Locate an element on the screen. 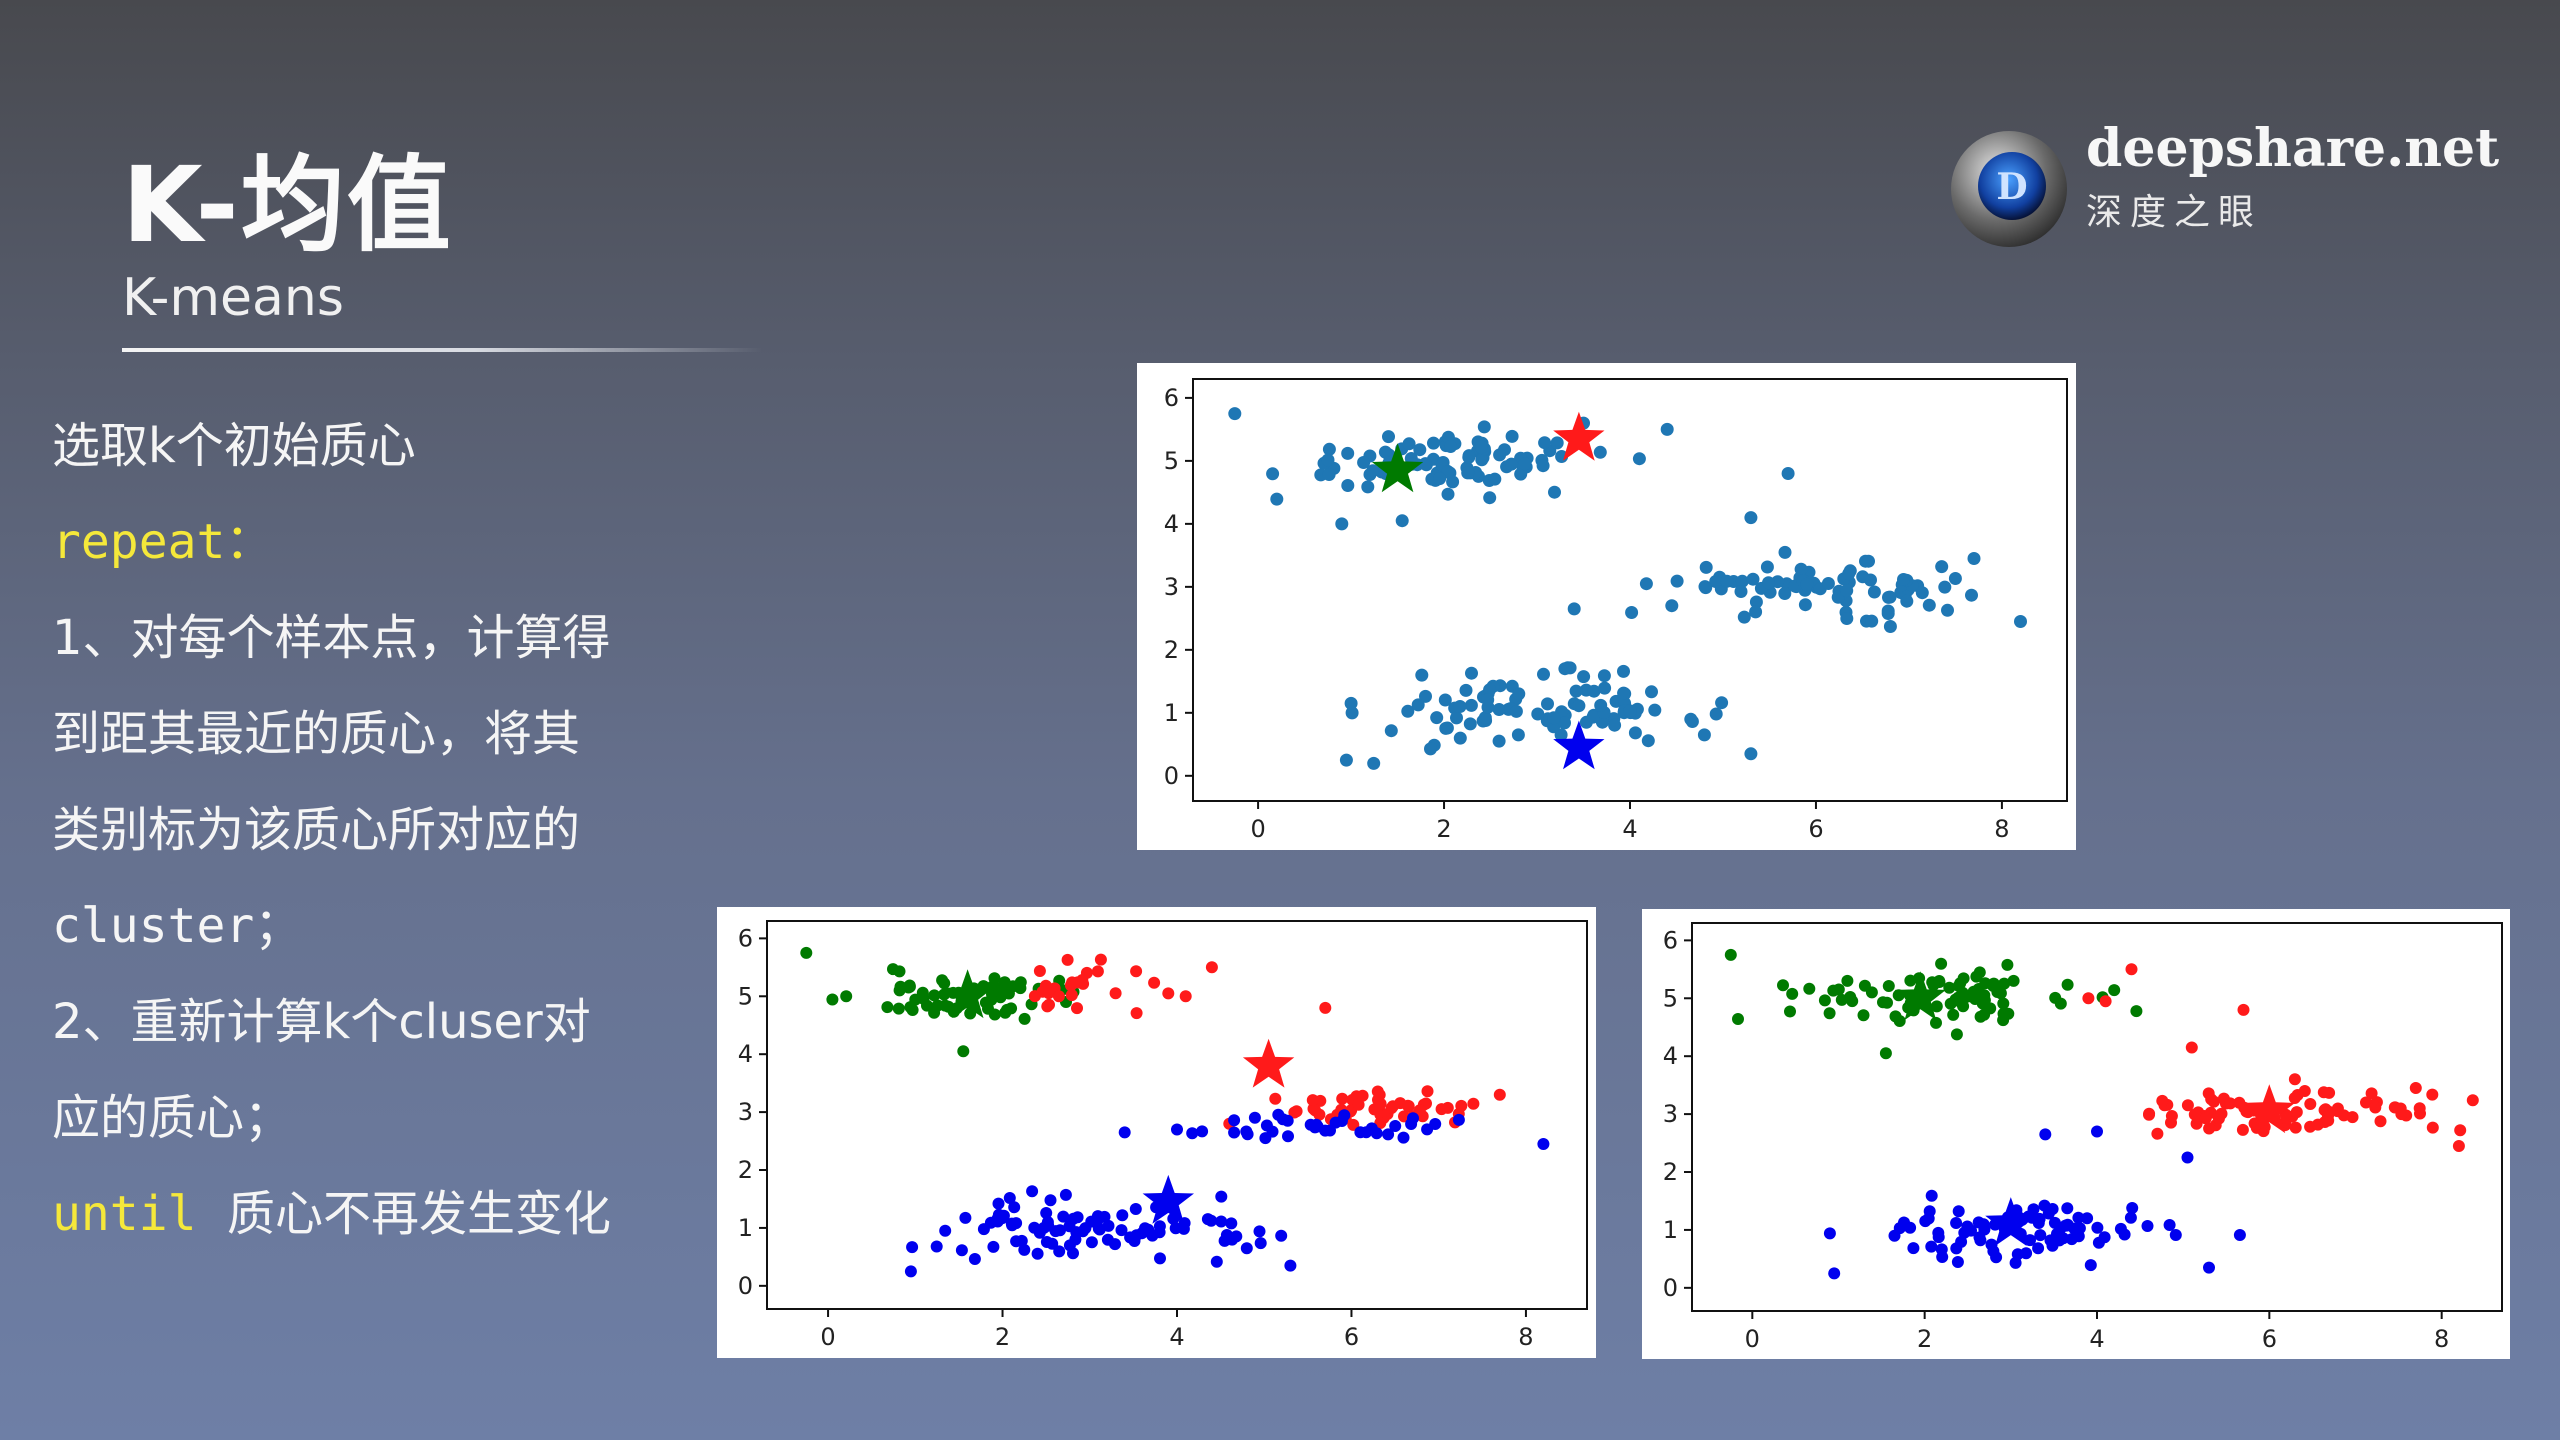 The height and width of the screenshot is (1440, 2560). scatter-chart-initial: 0 2 4 6 8 0 1 2 3 4 5 6 is located at coordinates (1616, 610).